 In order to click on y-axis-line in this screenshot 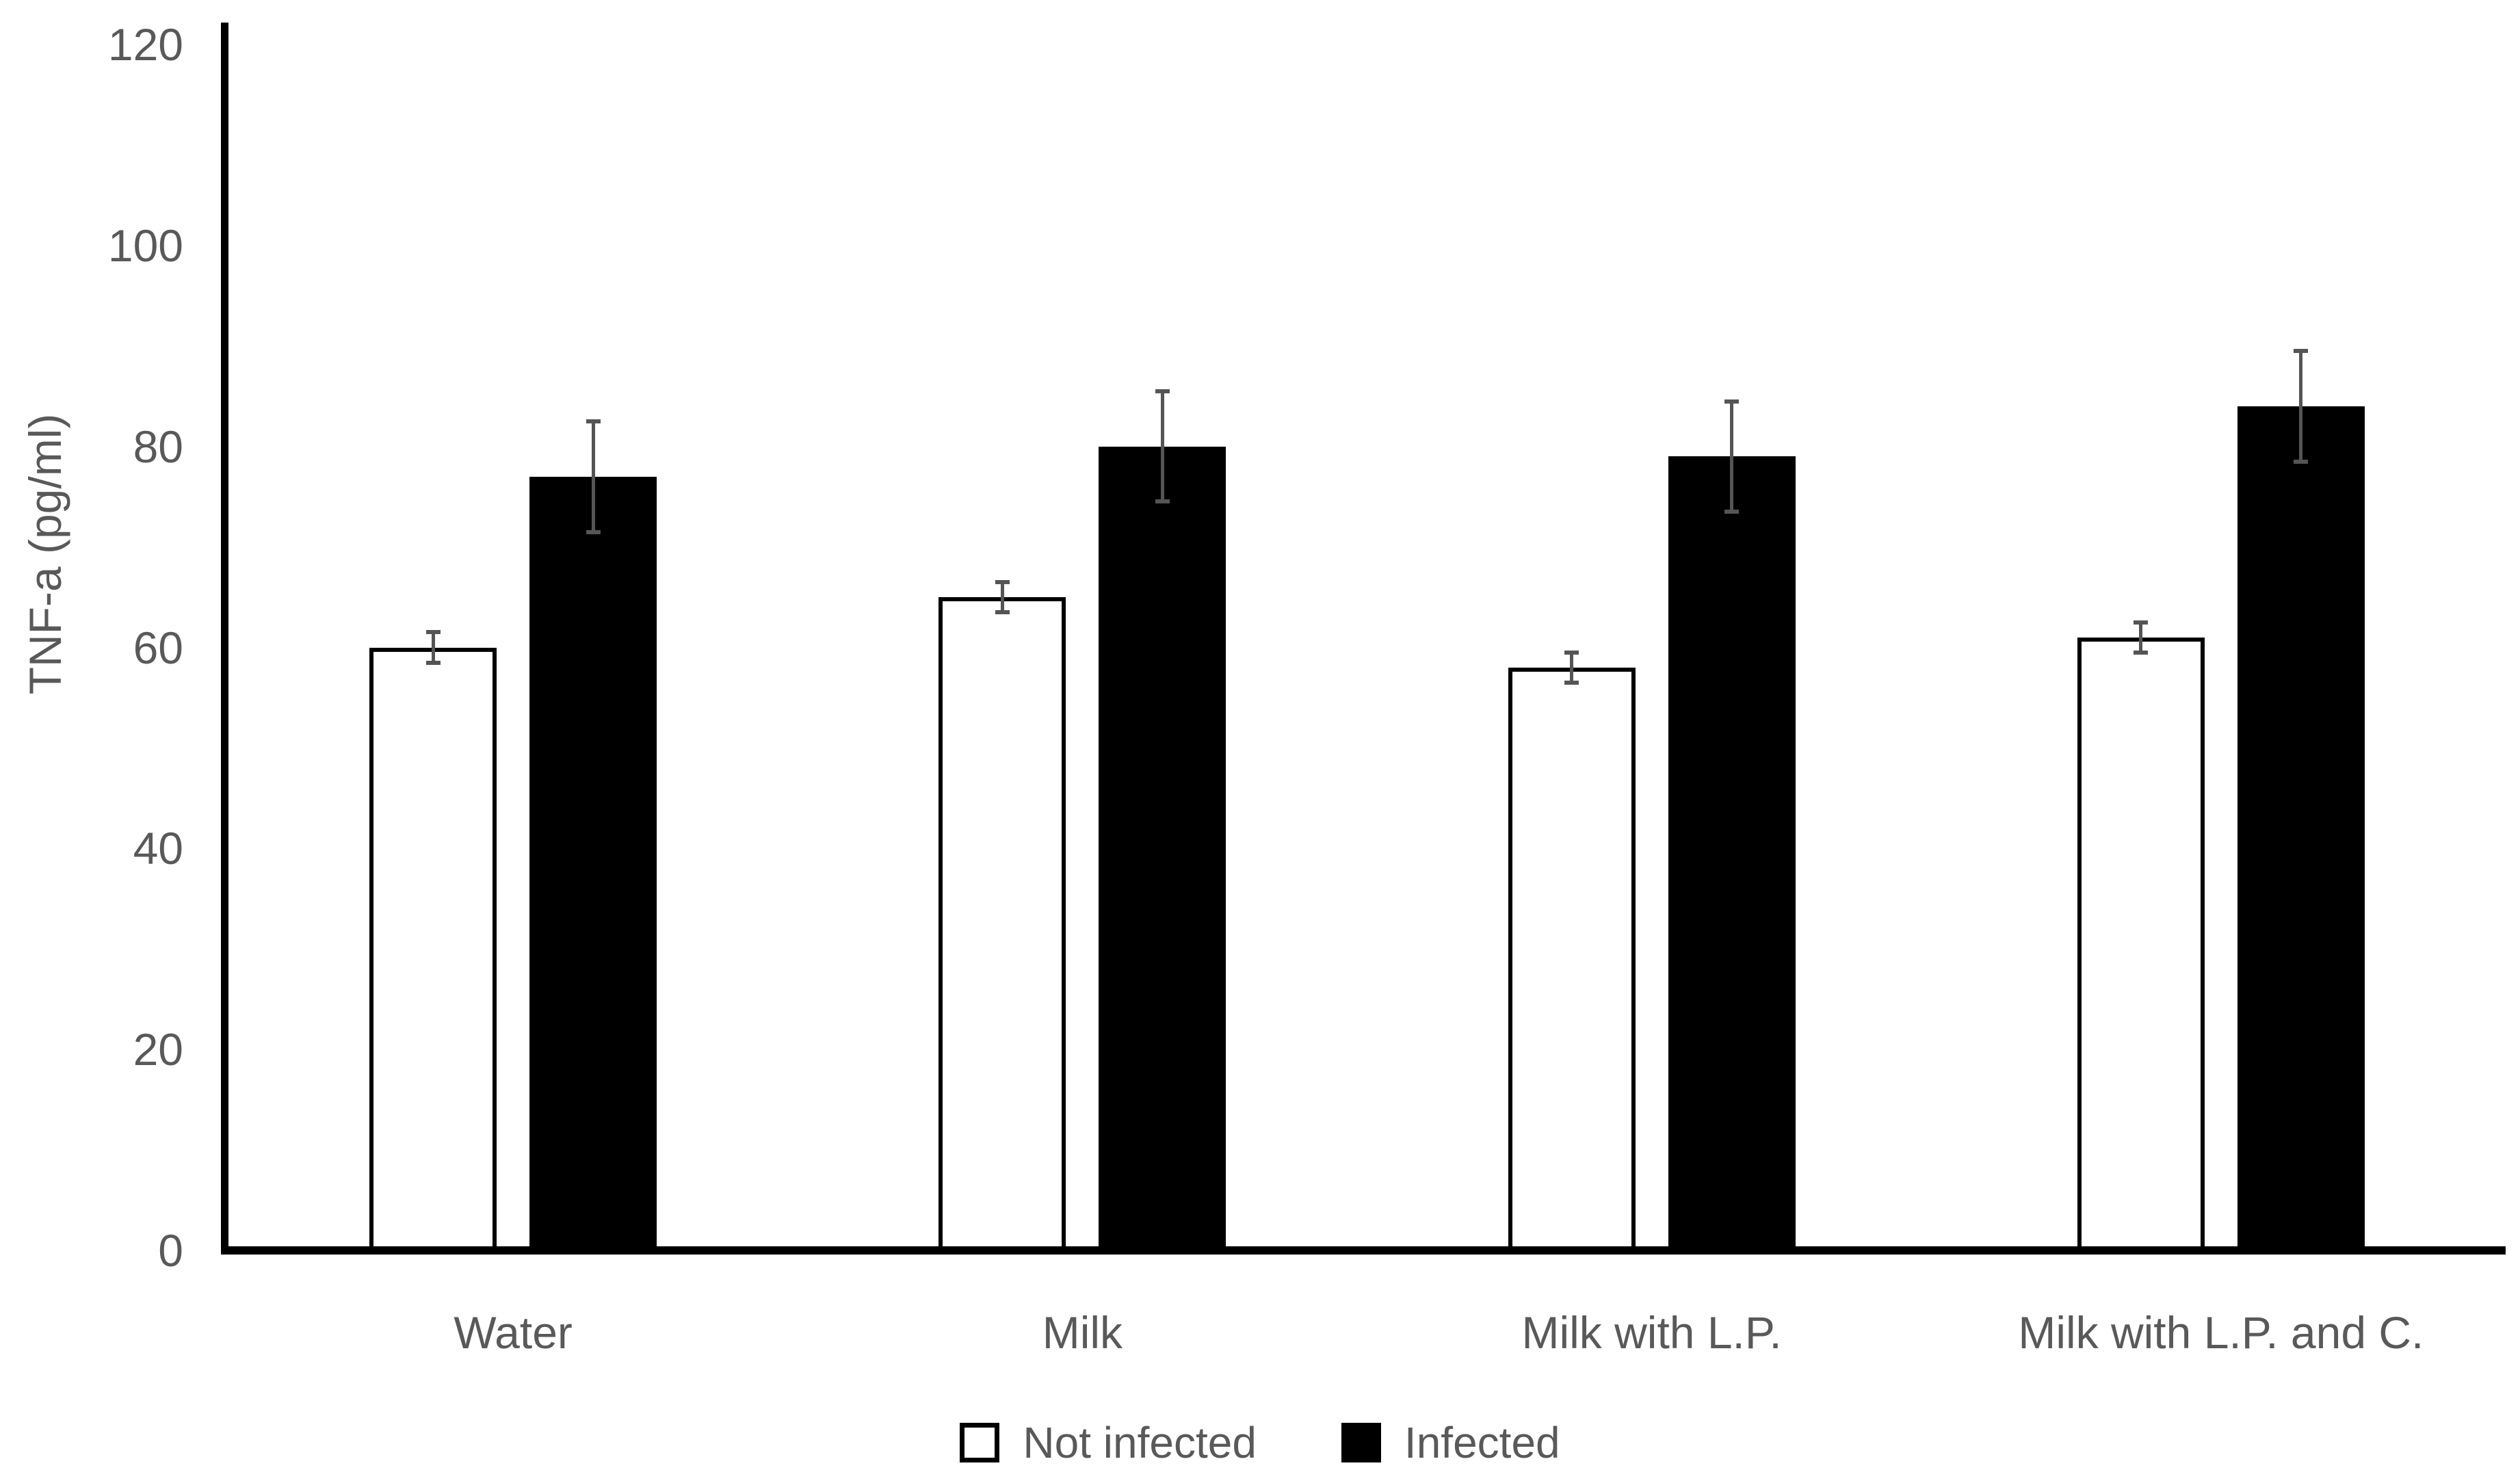, I will do `click(224, 639)`.